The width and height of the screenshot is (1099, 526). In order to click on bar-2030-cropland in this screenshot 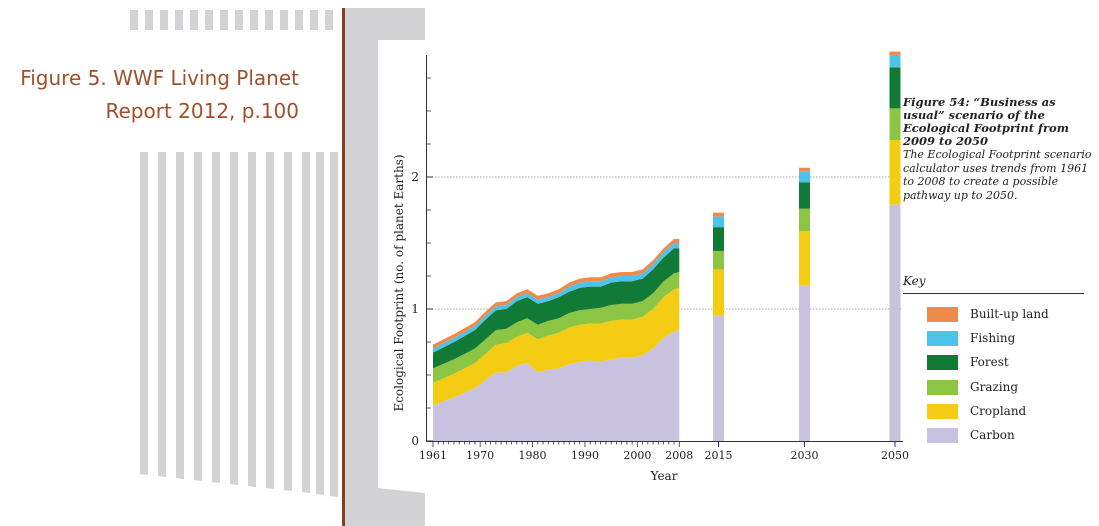, I will do `click(804, 258)`.